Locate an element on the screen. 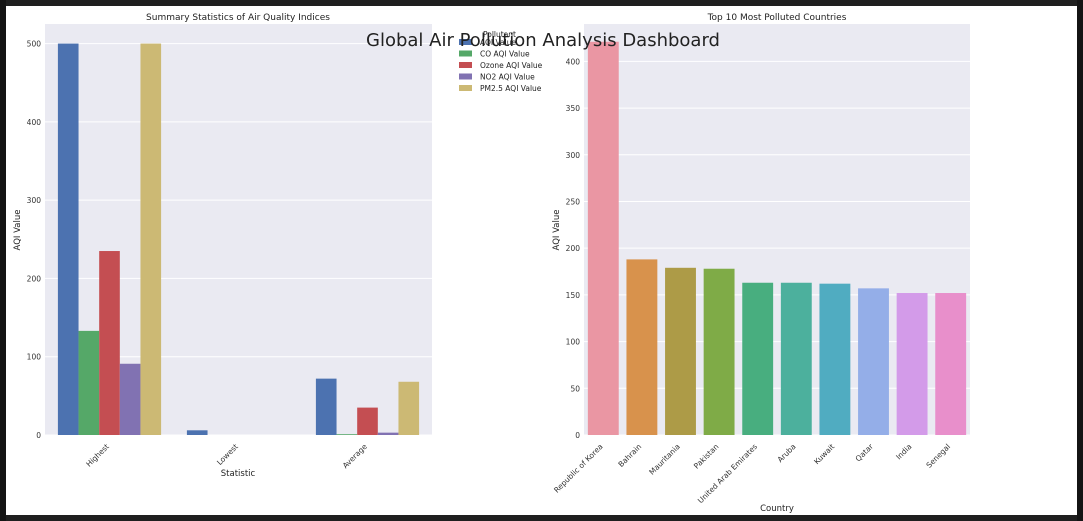 This screenshot has width=1083, height=521. chart1-y-tick-label: 0 is located at coordinates (38, 435).